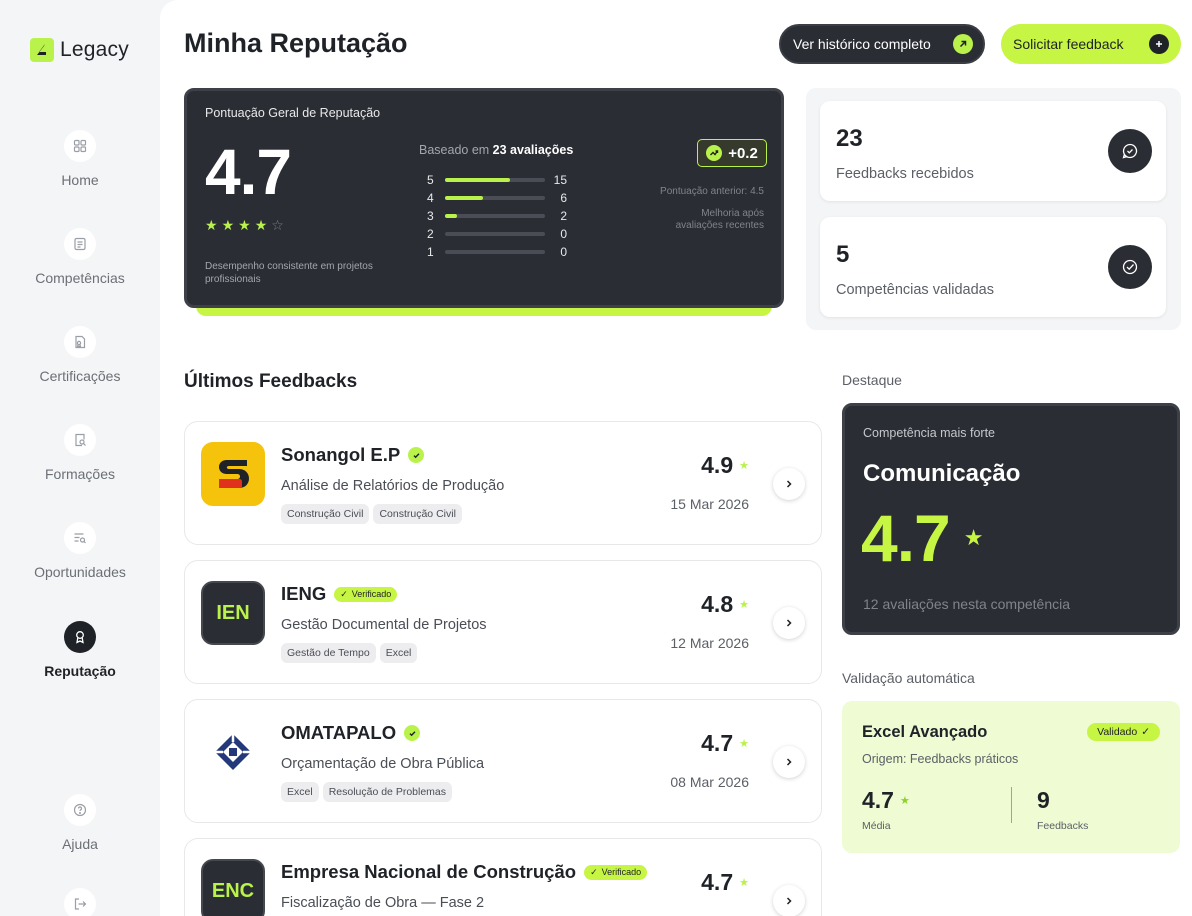  I want to click on stat-feedbacks-value: 23, so click(849, 138).